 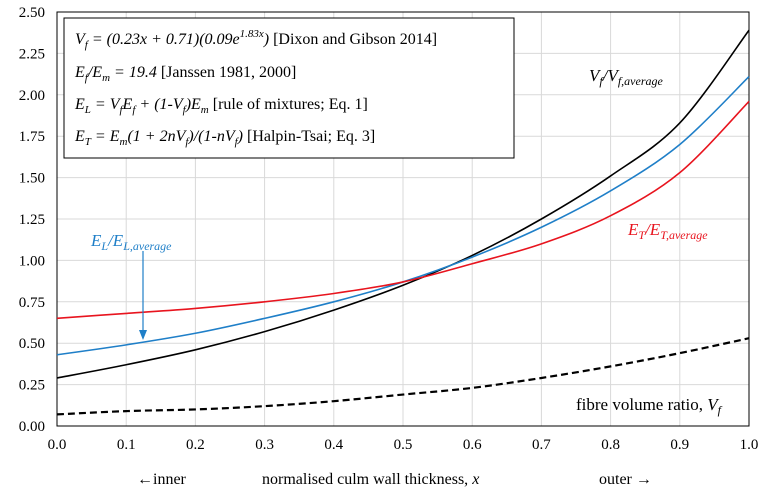 I want to click on y-tick-label: 0.00, so click(x=32, y=427).